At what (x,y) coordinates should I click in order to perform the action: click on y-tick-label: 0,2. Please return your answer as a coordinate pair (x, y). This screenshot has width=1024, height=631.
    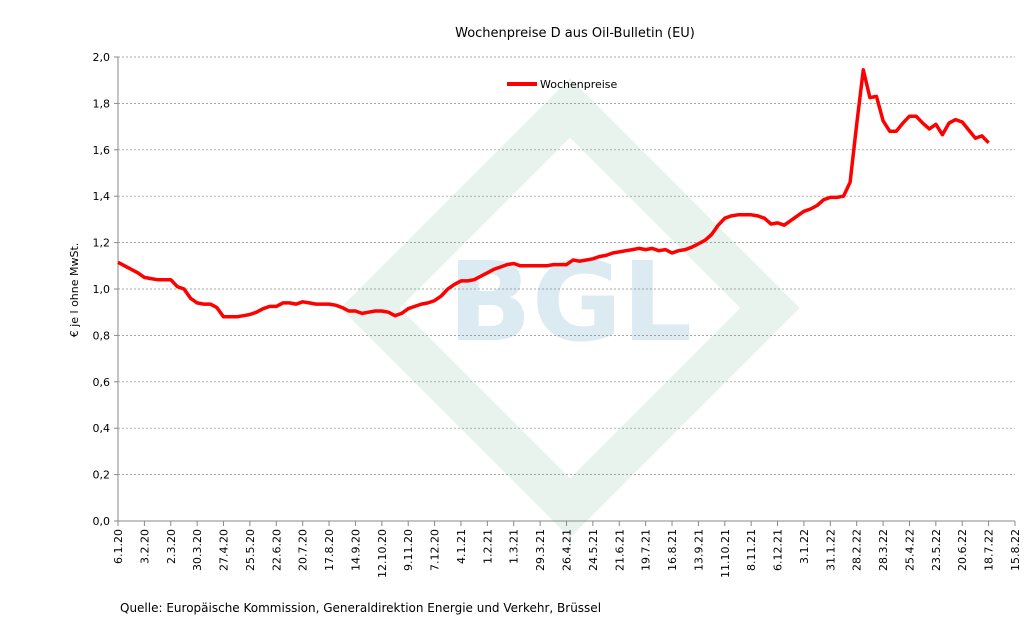
    Looking at the image, I should click on (102, 475).